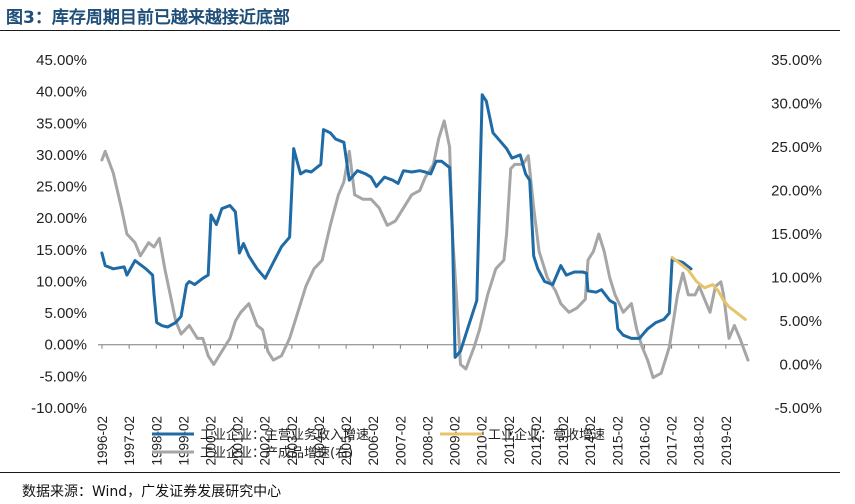 The image size is (855, 504). Describe the element at coordinates (102, 441) in the screenshot. I see `x-tick-label: 1996-02` at that location.